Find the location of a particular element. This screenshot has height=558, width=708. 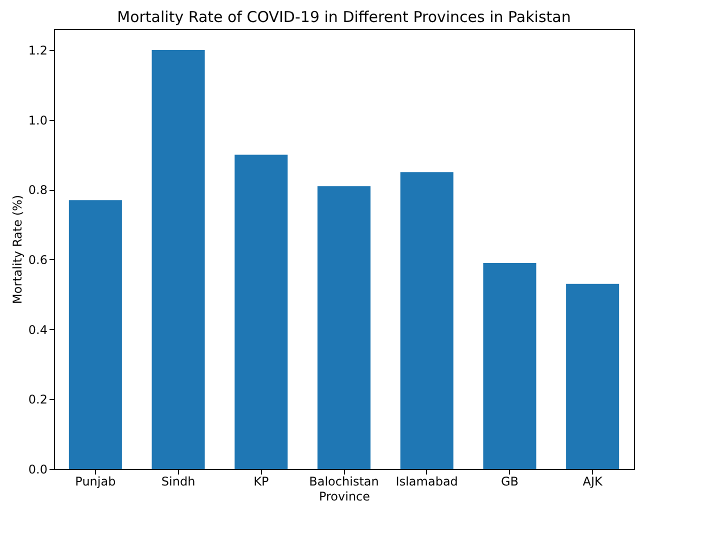

x-axis-title: Province is located at coordinates (344, 497).